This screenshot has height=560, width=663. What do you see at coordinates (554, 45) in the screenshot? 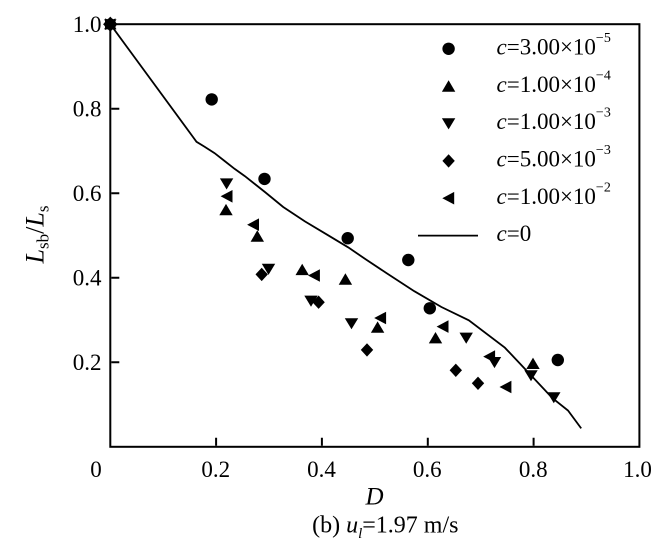
I see `svg-text: c=3.00×10−5` at bounding box center [554, 45].